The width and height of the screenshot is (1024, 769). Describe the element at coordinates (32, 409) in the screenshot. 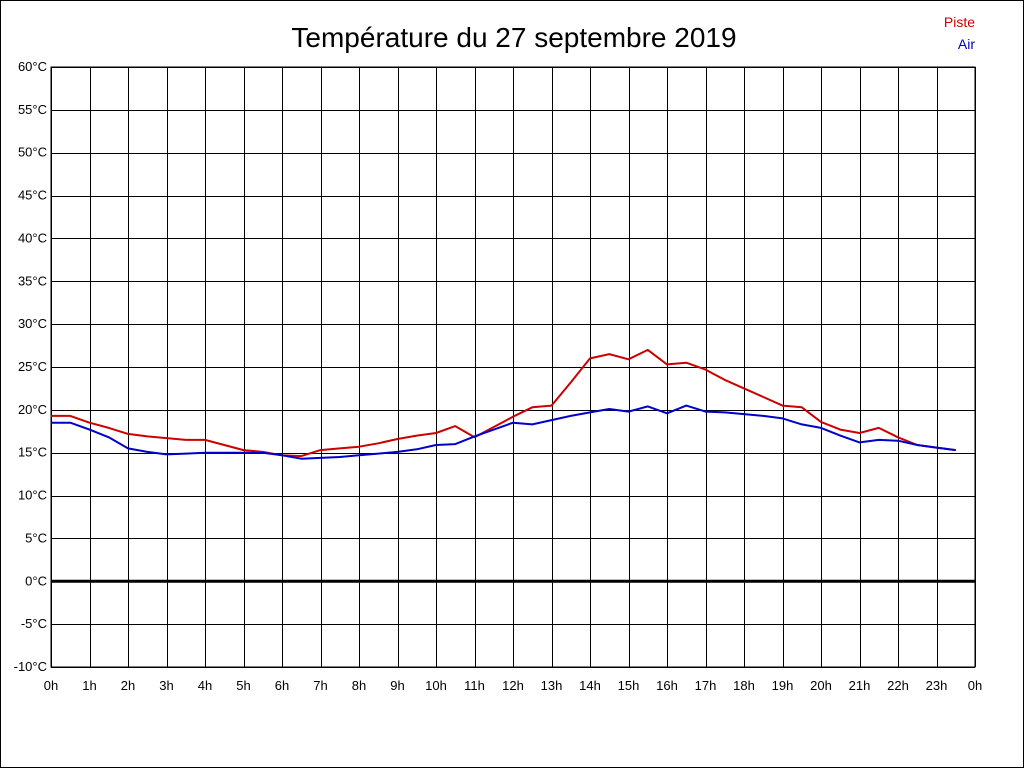

I see `y-tick-label: 20°C` at that location.